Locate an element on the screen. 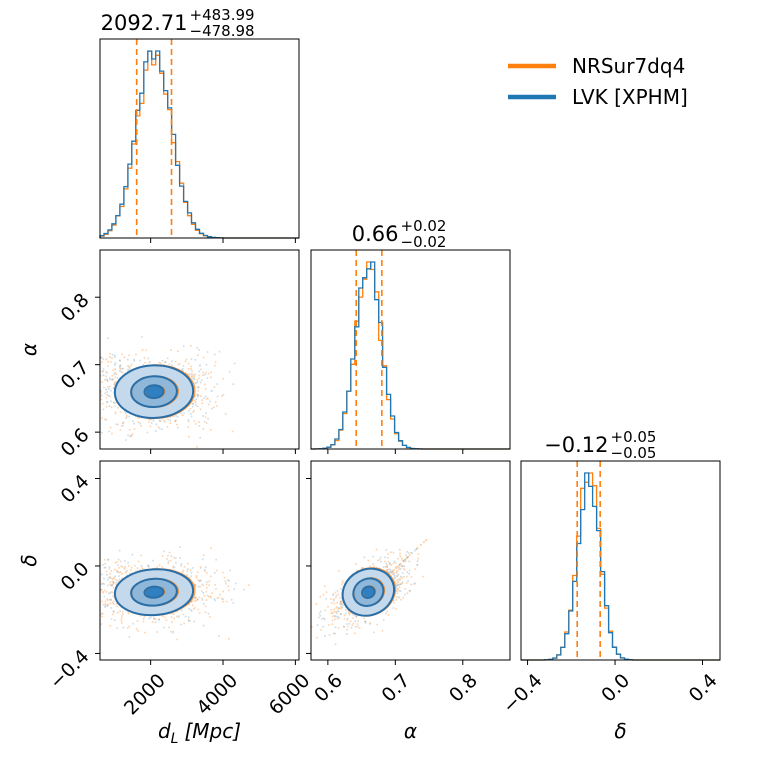 This screenshot has width=760, height=760. title-lower-delta: −0.05 is located at coordinates (634, 453).